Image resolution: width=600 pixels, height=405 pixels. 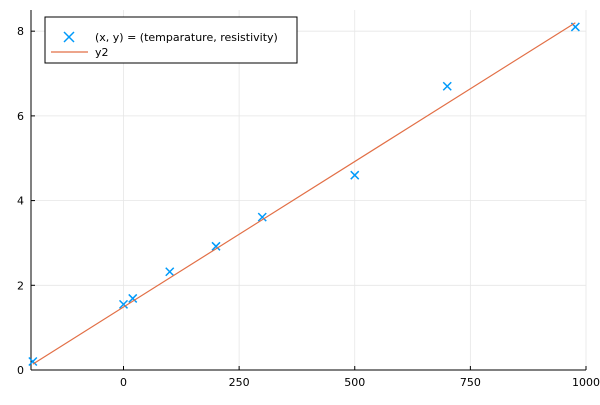 I want to click on legend-label-series-1: (x, y) = (temparature, resistivity), so click(x=186, y=37).